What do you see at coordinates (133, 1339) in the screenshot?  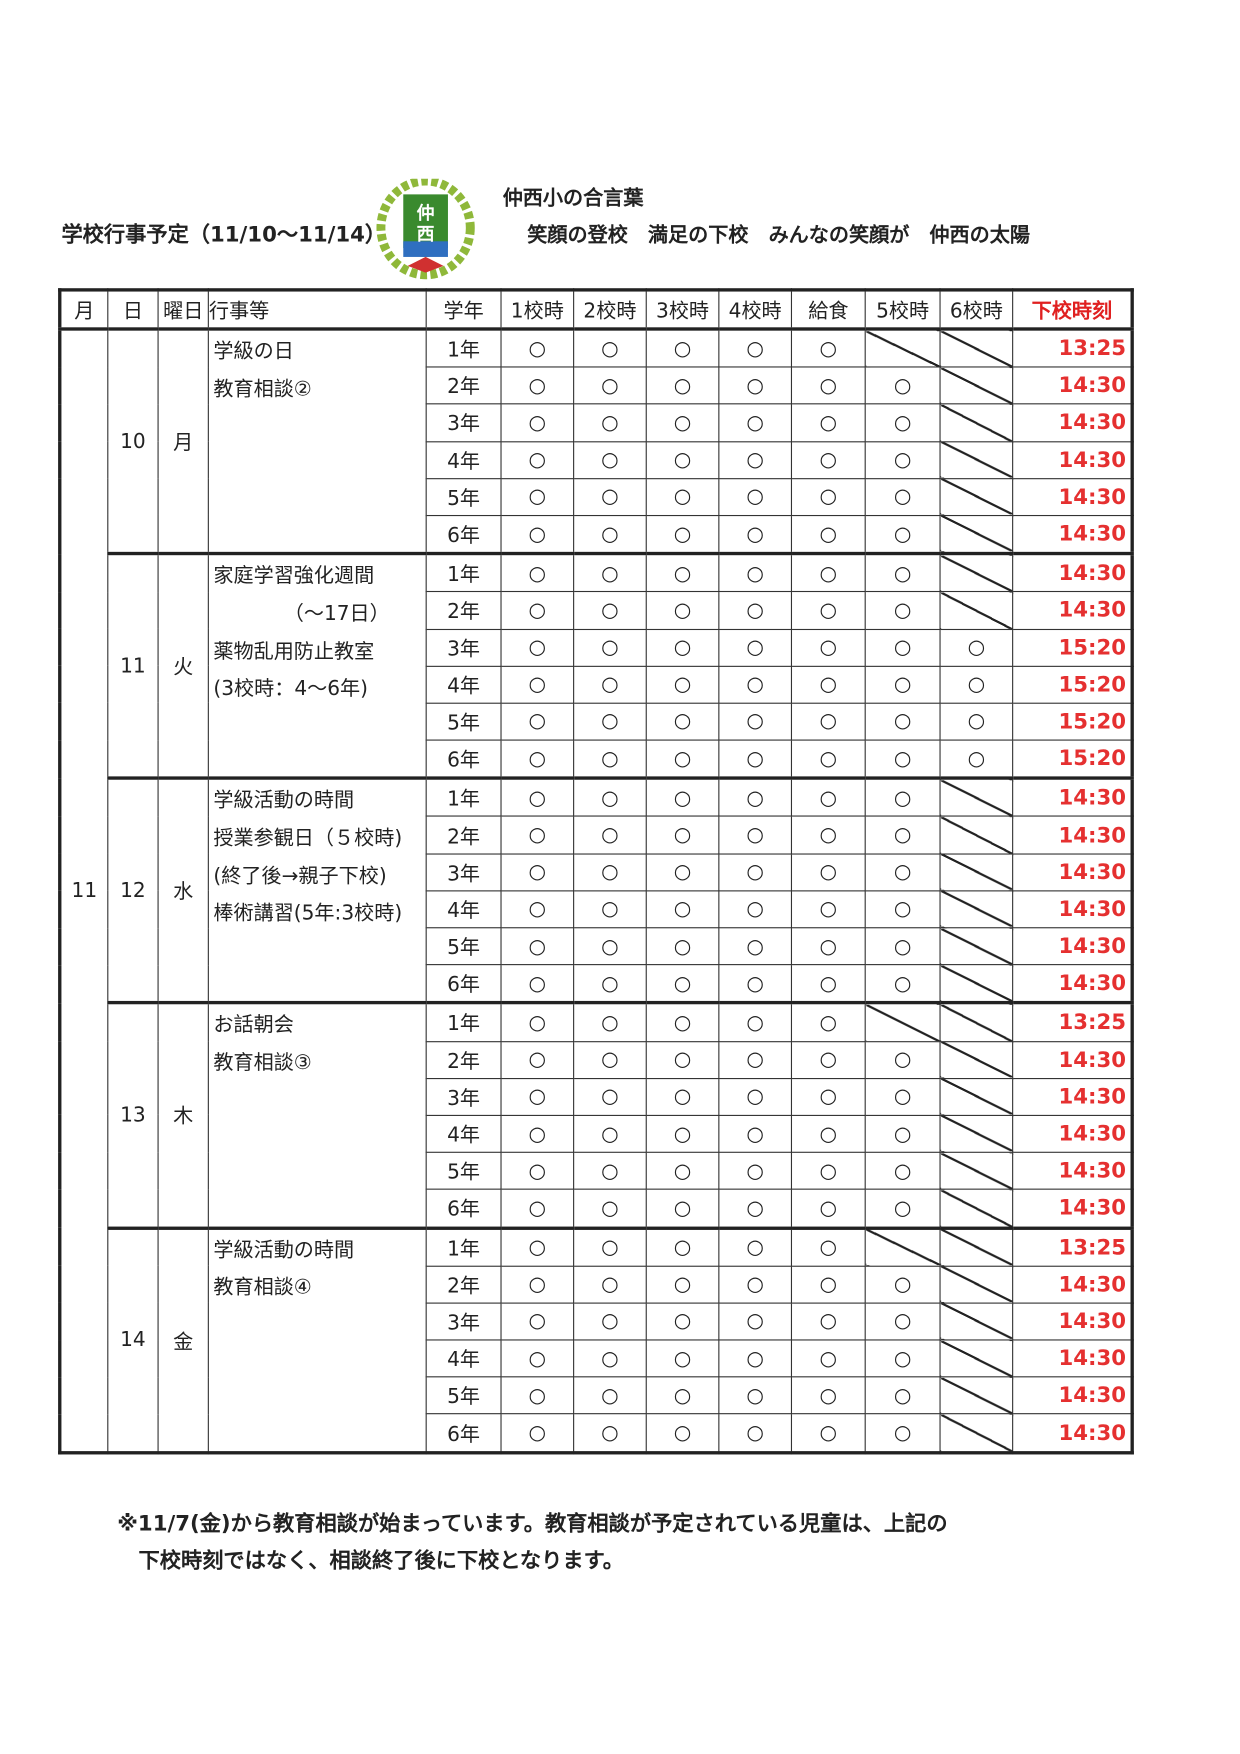 I see `day-cell: 14` at bounding box center [133, 1339].